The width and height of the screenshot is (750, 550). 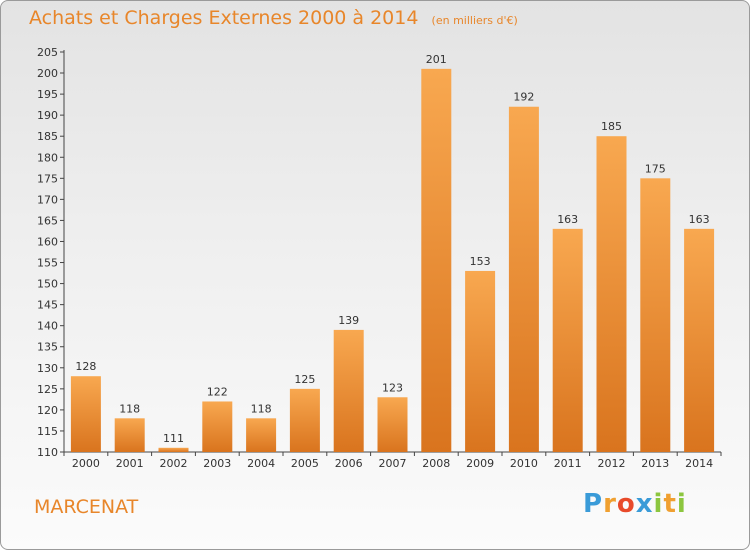 I want to click on y-tick-label: 205, so click(x=47, y=52).